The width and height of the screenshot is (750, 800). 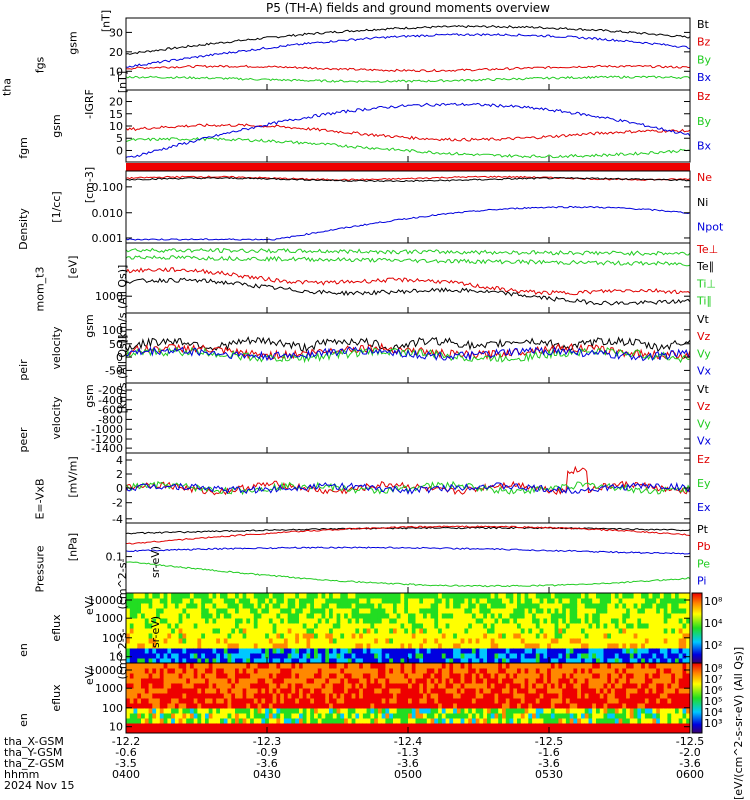 What do you see at coordinates (408, 179) in the screenshot?
I see `series-dens-Ni` at bounding box center [408, 179].